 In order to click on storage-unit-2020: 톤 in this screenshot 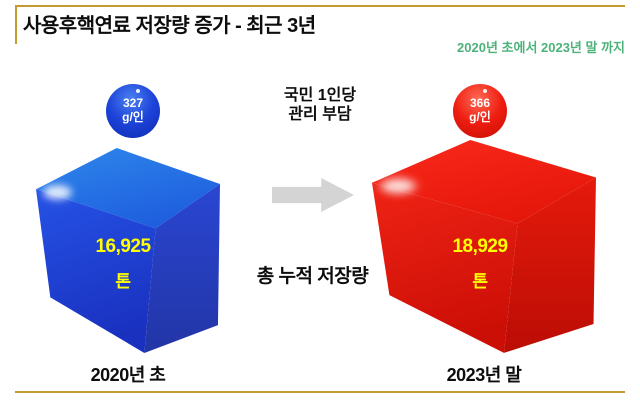, I will do `click(123, 281)`.